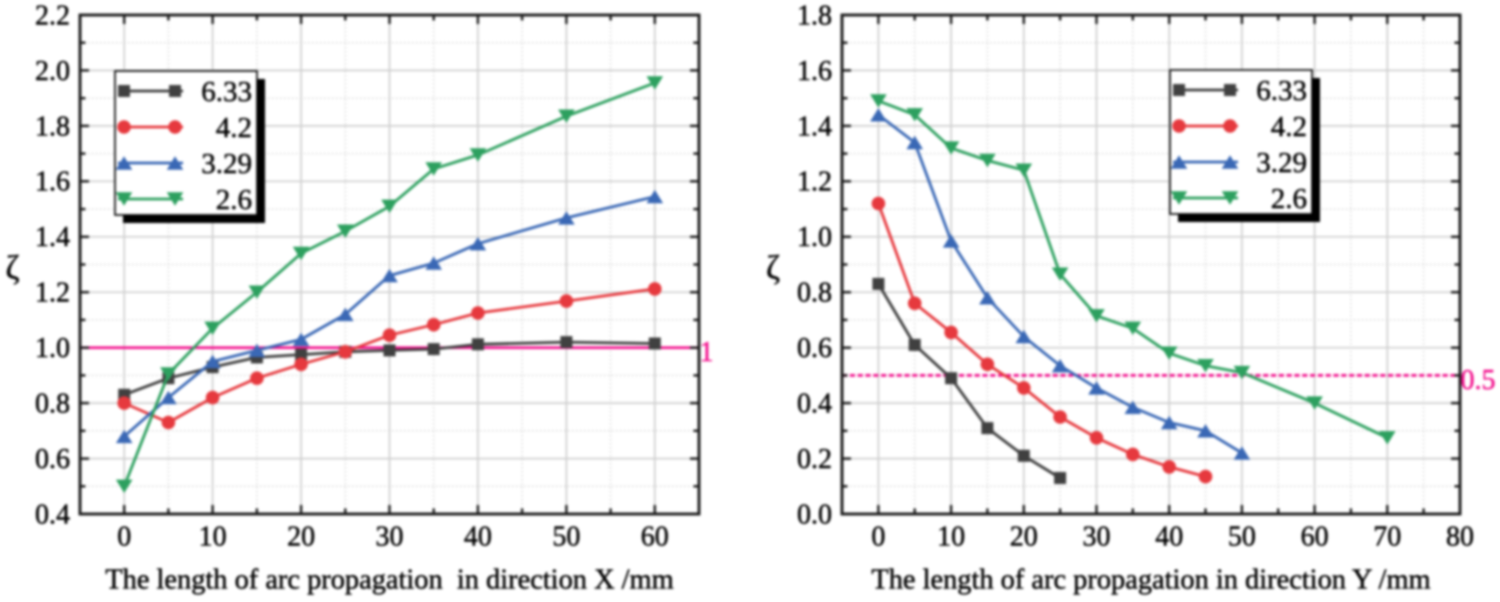 The height and width of the screenshot is (602, 1500). I want to click on svg-text: 0.0, so click(814, 514).